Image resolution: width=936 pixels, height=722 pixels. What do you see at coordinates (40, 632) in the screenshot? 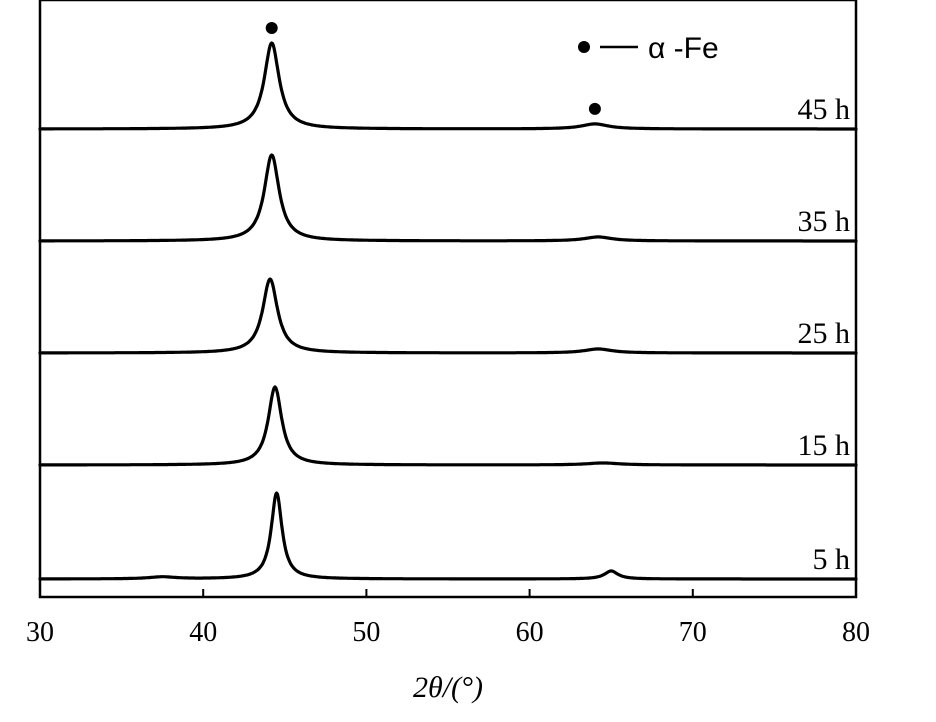
I see `x-tick-label: 30` at bounding box center [40, 632].